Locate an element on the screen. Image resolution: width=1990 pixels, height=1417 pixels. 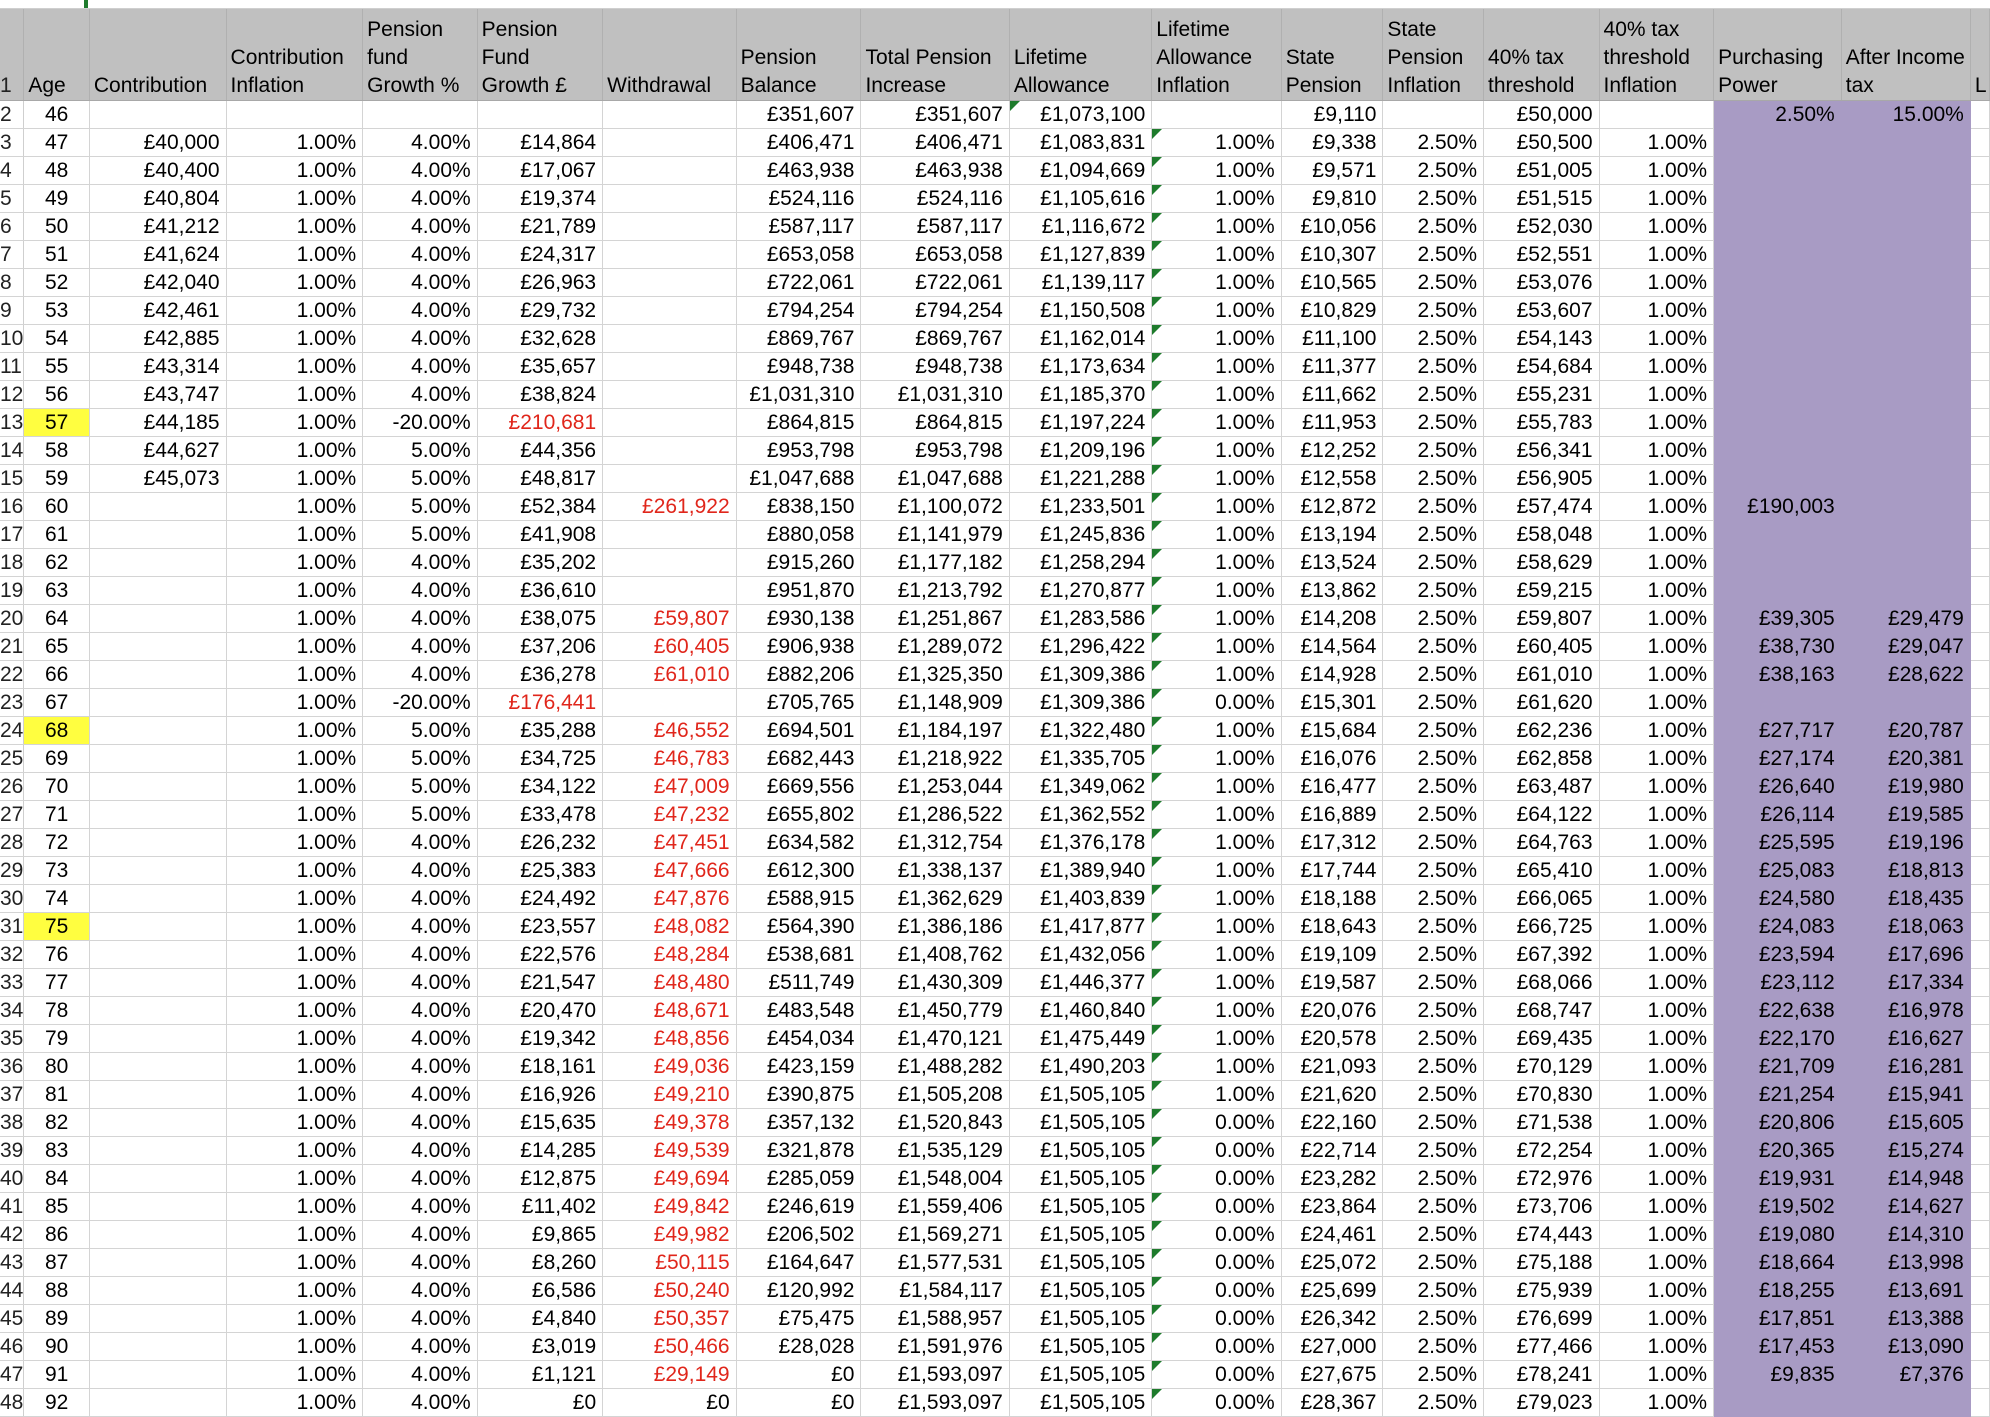
cell-pension-balance: £1,031,310 is located at coordinates (799, 394).